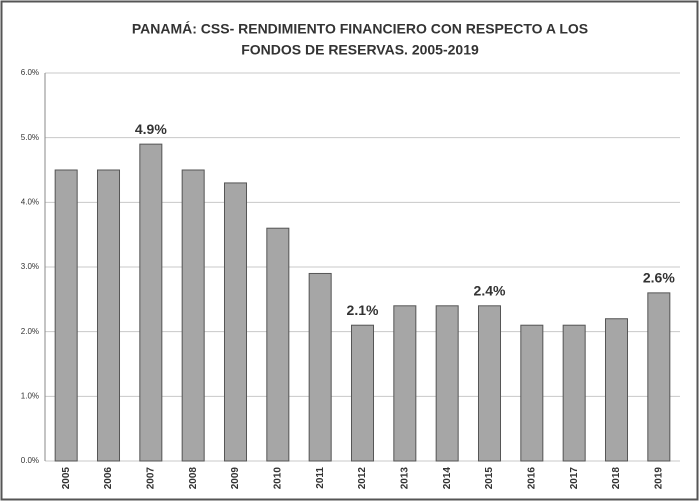 The width and height of the screenshot is (699, 501). I want to click on y-tick-label: 5.0%, so click(30, 137).